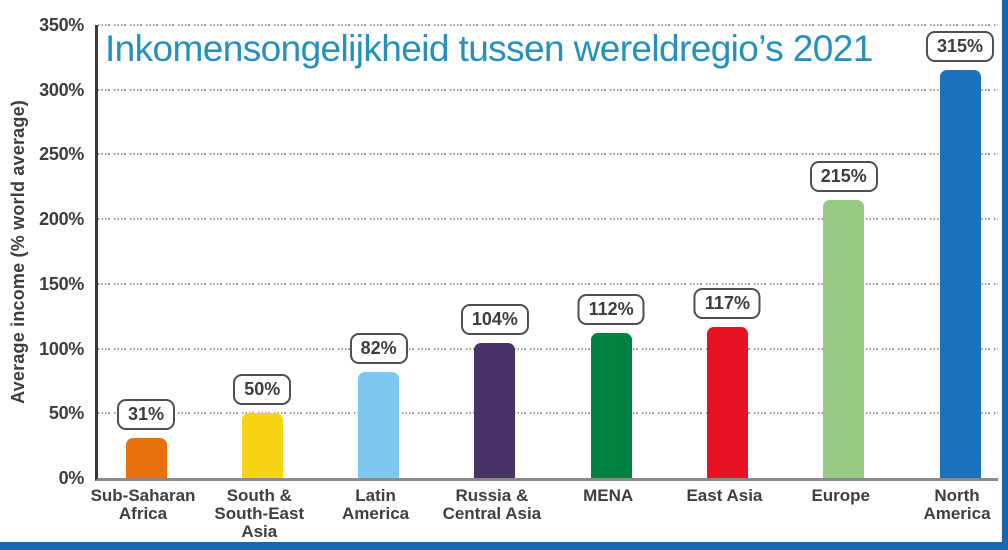 This screenshot has height=550, width=1008. I want to click on value-label-europe: 215%, so click(843, 176).